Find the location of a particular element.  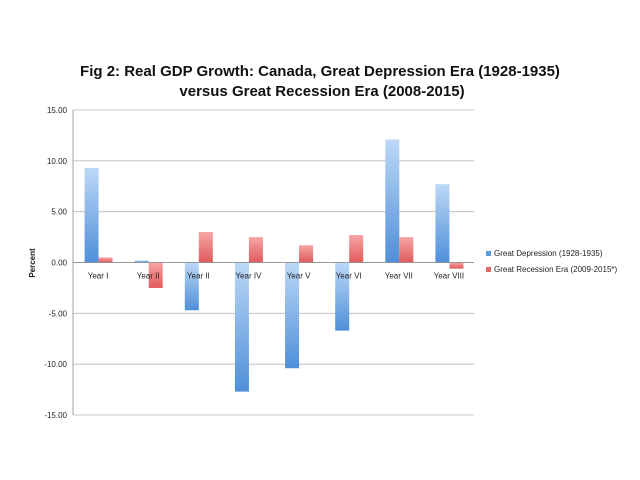

title-line-2: versus Great Recession Era (2008-2015) is located at coordinates (322, 91).